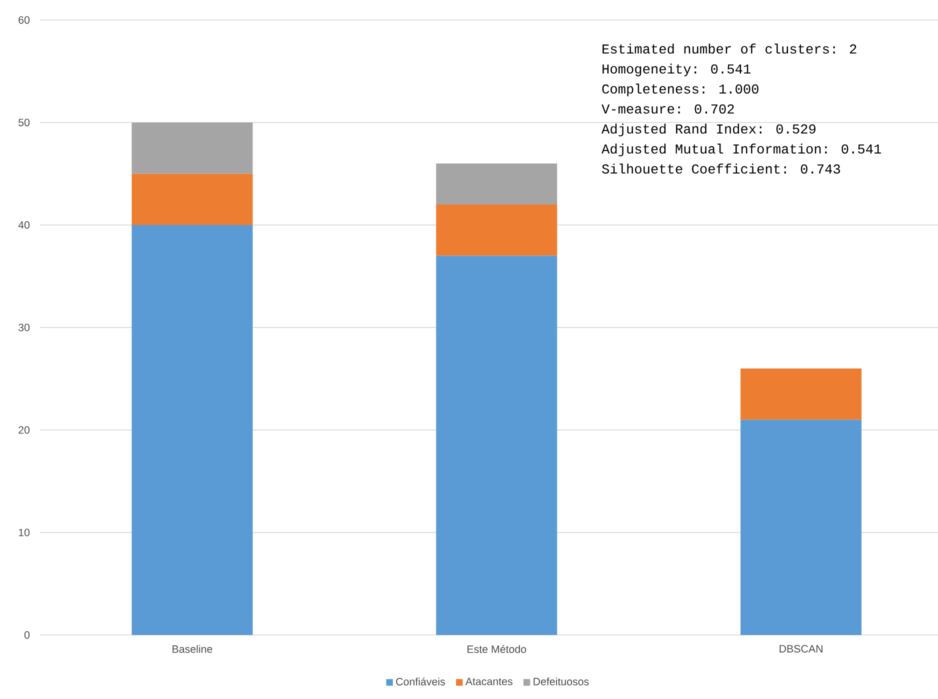  I want to click on x-tick-label: Baseline, so click(192, 649).